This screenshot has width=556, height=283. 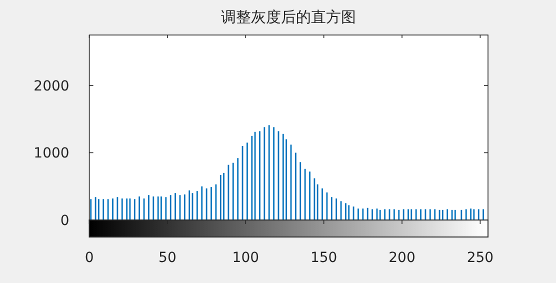 What do you see at coordinates (52, 154) in the screenshot?
I see `y-tick-label: 1000` at bounding box center [52, 154].